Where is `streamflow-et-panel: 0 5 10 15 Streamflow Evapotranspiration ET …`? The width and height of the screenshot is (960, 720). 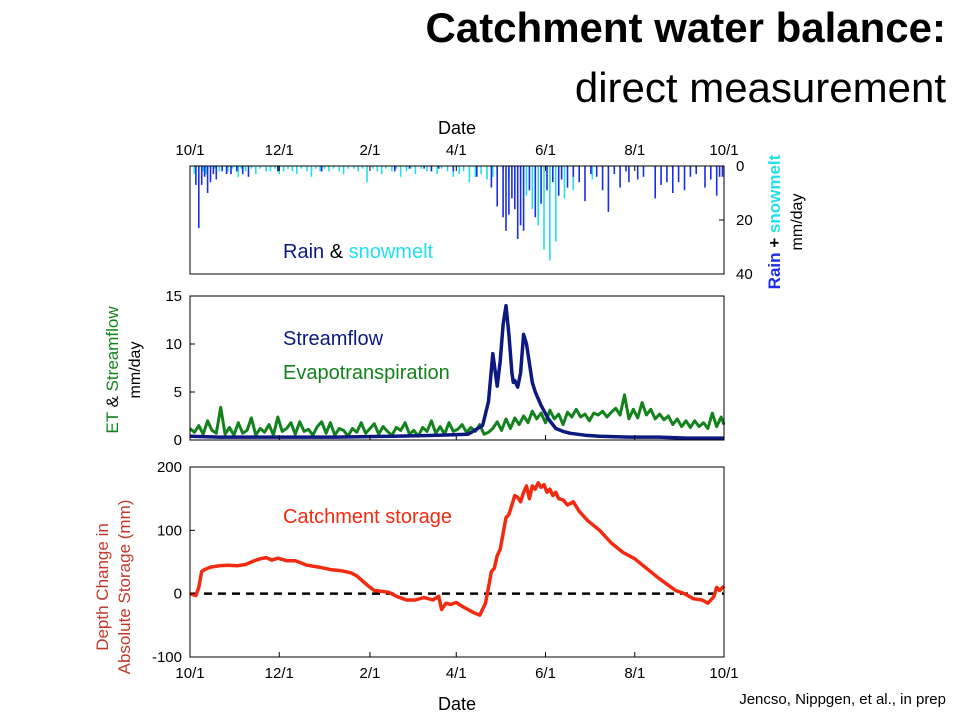
streamflow-et-panel: 0 5 10 15 Streamflow Evapotranspiration ET … is located at coordinates (414, 368).